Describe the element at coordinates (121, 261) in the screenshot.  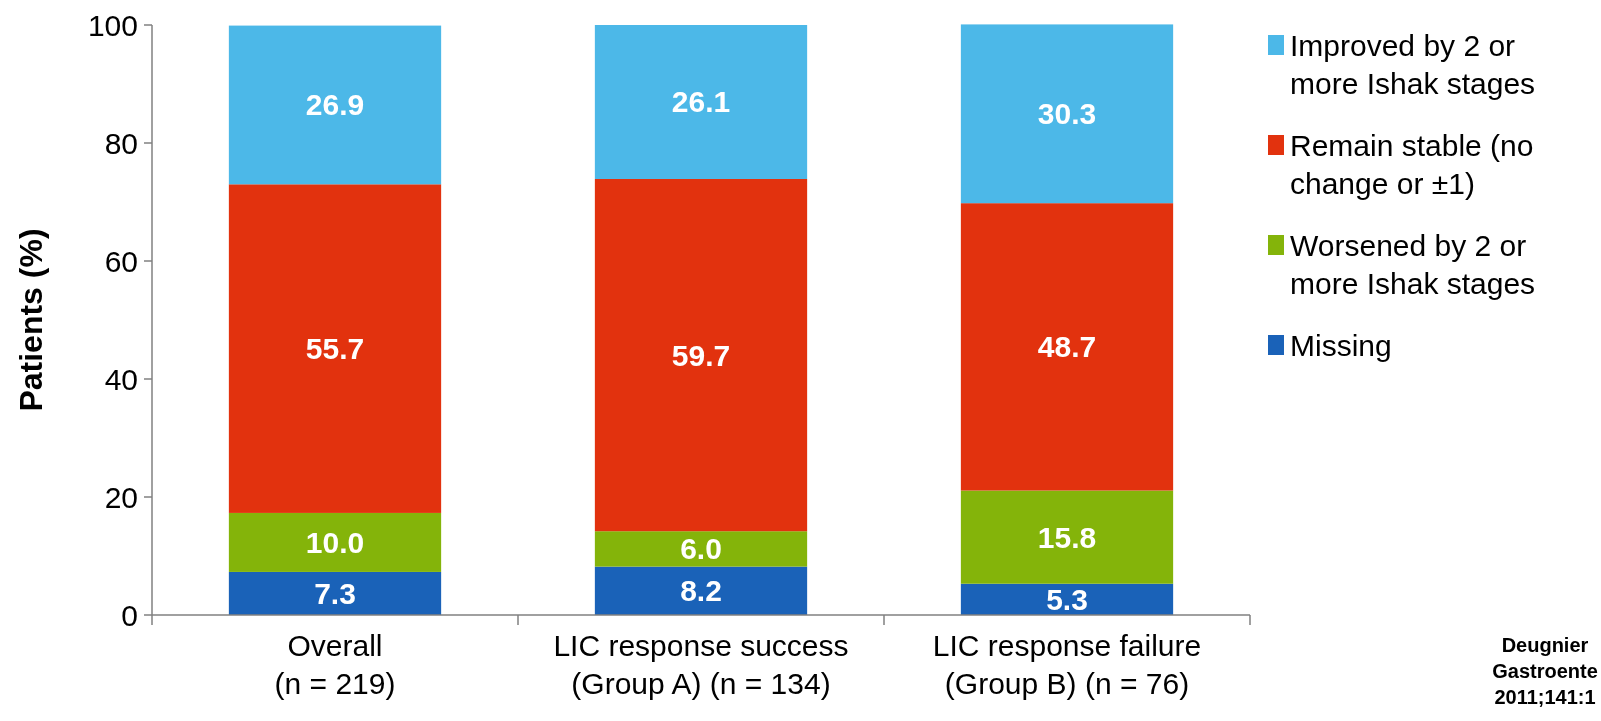
I see `y-tick-label: 60` at that location.